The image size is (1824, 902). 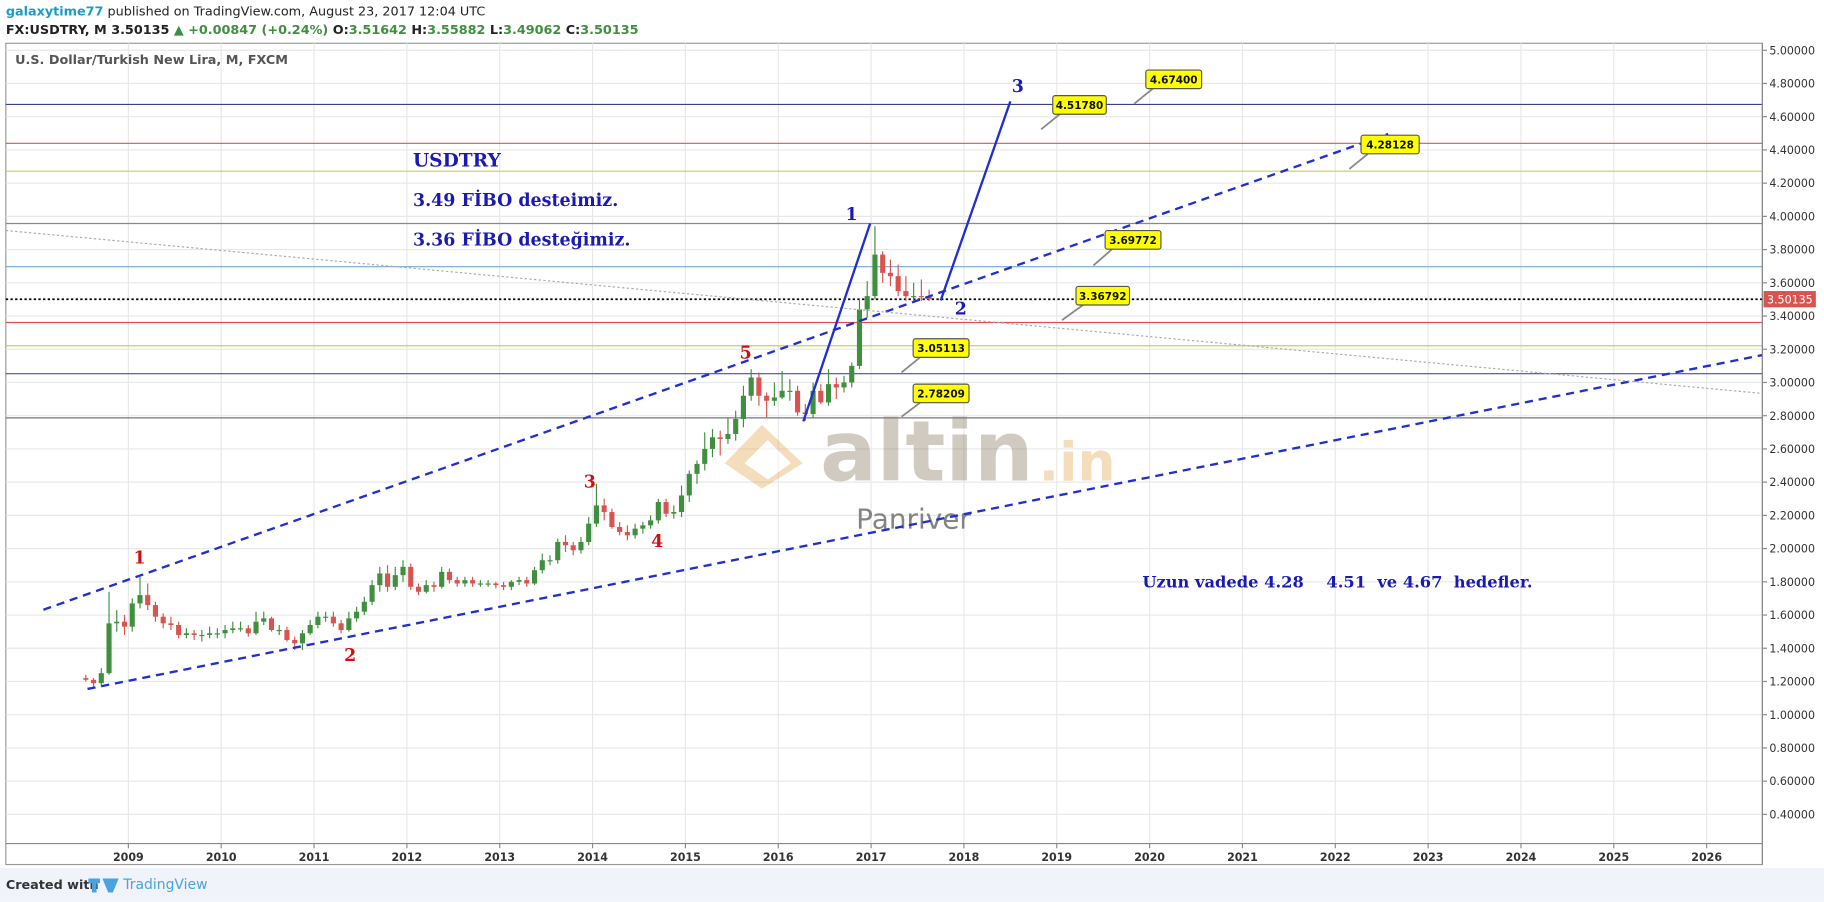 What do you see at coordinates (1792, 515) in the screenshot?
I see `y-tick-label: 2.20000` at bounding box center [1792, 515].